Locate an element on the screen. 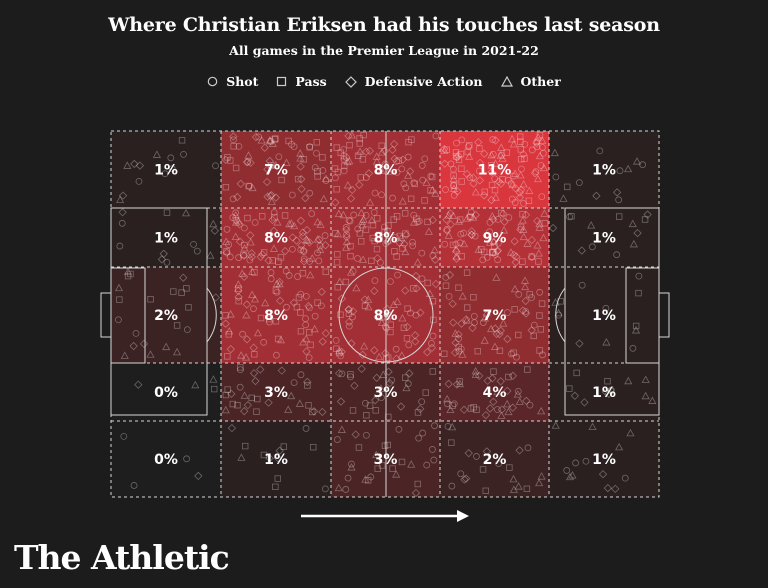 Image resolution: width=768 pixels, height=588 pixels. cell-label-r3-c2: 3% is located at coordinates (386, 393).